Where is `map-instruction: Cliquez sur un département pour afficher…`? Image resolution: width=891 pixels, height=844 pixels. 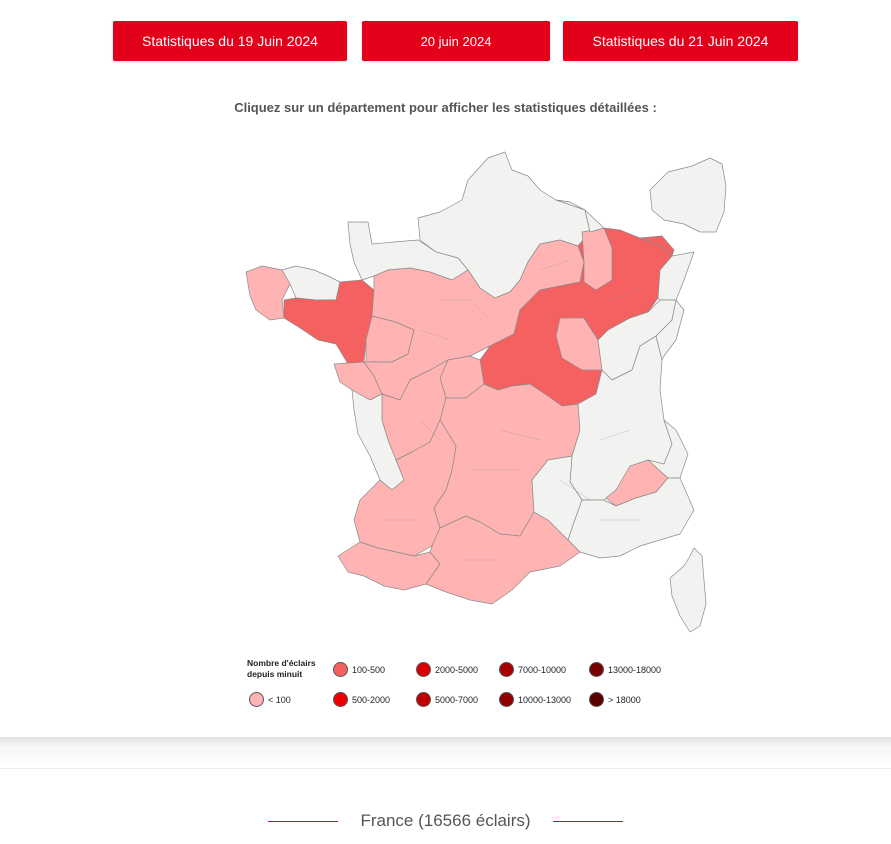
map-instruction: Cliquez sur un département pour afficher… is located at coordinates (445, 107).